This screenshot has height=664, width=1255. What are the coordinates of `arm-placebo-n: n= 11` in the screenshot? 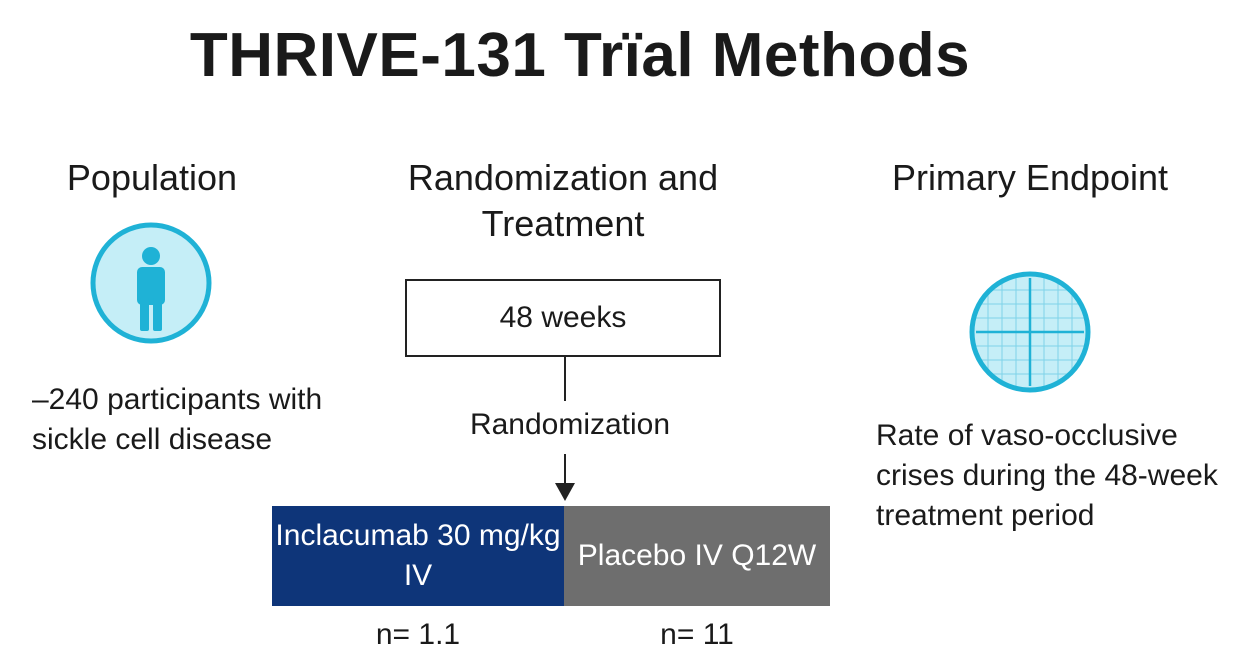 It's located at (697, 634).